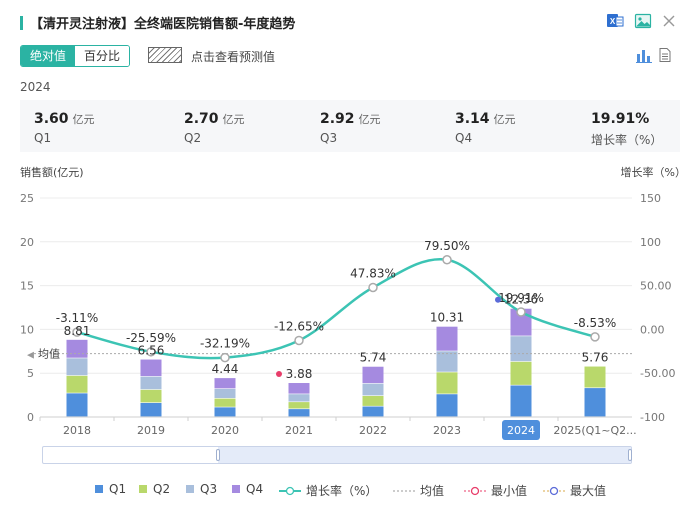 The width and height of the screenshot is (700, 521). What do you see at coordinates (521, 298) in the screenshot?
I see `growth-rate-label: 19.91%` at bounding box center [521, 298].